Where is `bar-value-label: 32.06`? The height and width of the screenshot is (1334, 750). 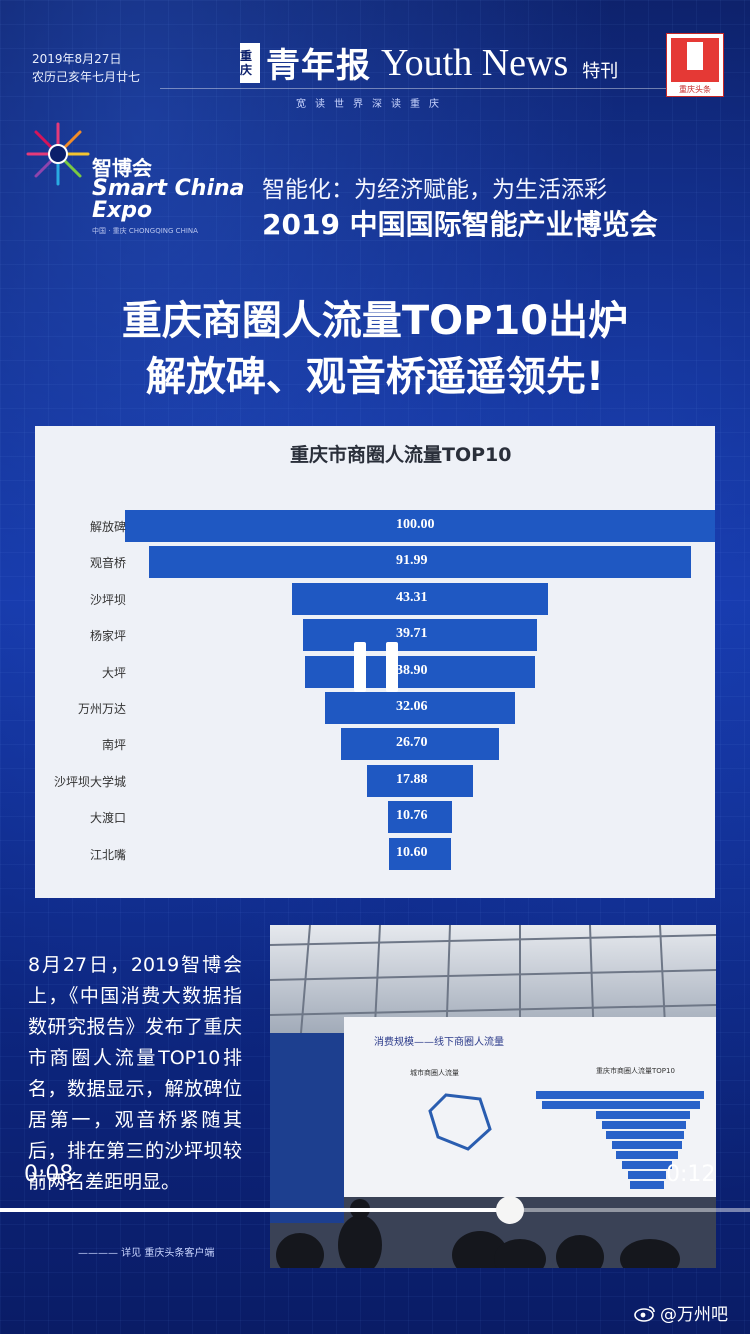
bar-value-label: 32.06 is located at coordinates (412, 706).